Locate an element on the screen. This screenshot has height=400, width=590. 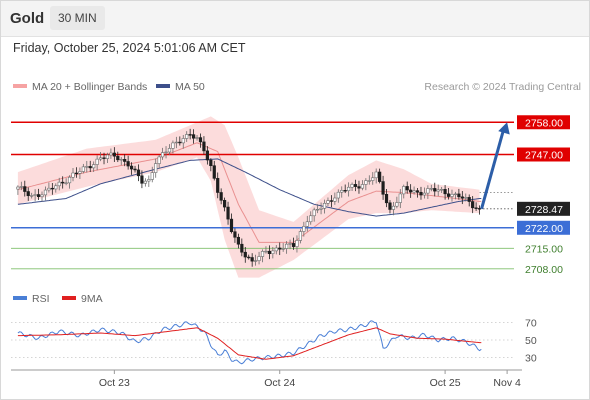
level-label-0: 2758.00 is located at coordinates (544, 123).